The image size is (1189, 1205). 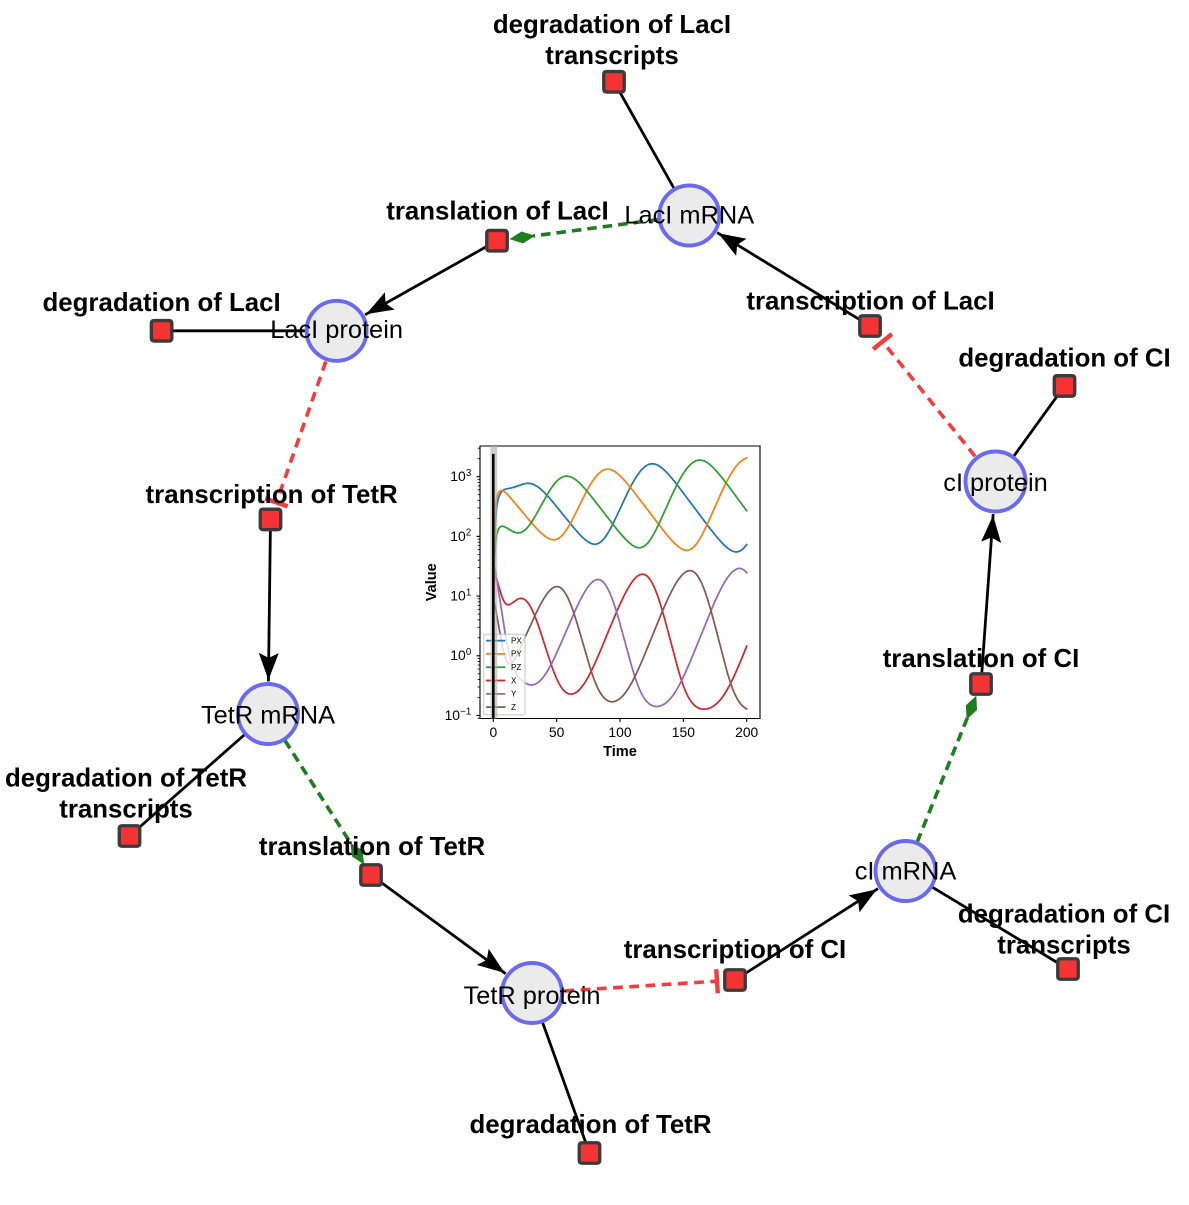 I want to click on svg-text: Y, so click(x=514, y=694).